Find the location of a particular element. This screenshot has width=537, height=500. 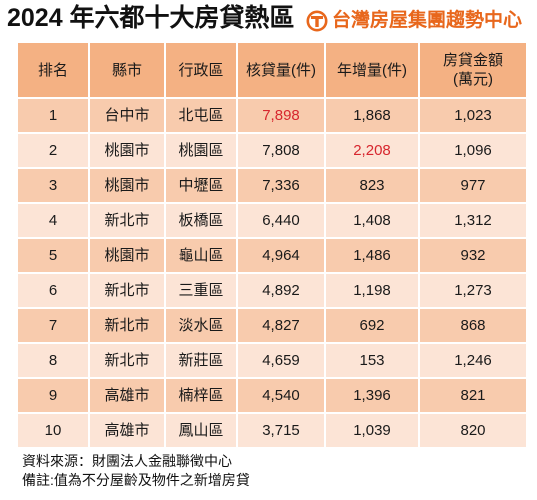

table-row: 9 高雄市 楠梓區 4,540 1,396 821 is located at coordinates (272, 395).